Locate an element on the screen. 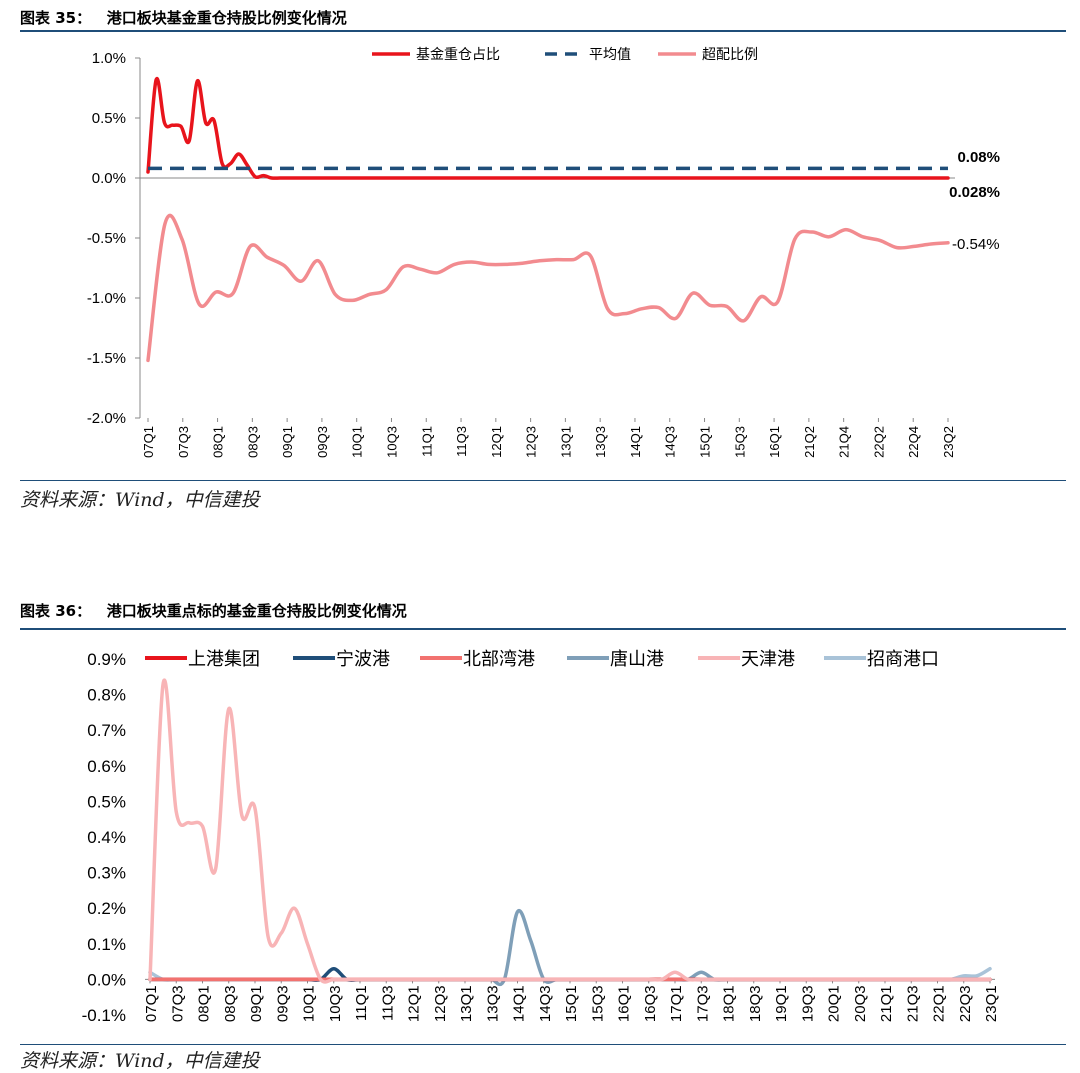 This screenshot has width=1080, height=1073. figure-36-source: 资料来源：Wind，中信建投 is located at coordinates (140, 1061).